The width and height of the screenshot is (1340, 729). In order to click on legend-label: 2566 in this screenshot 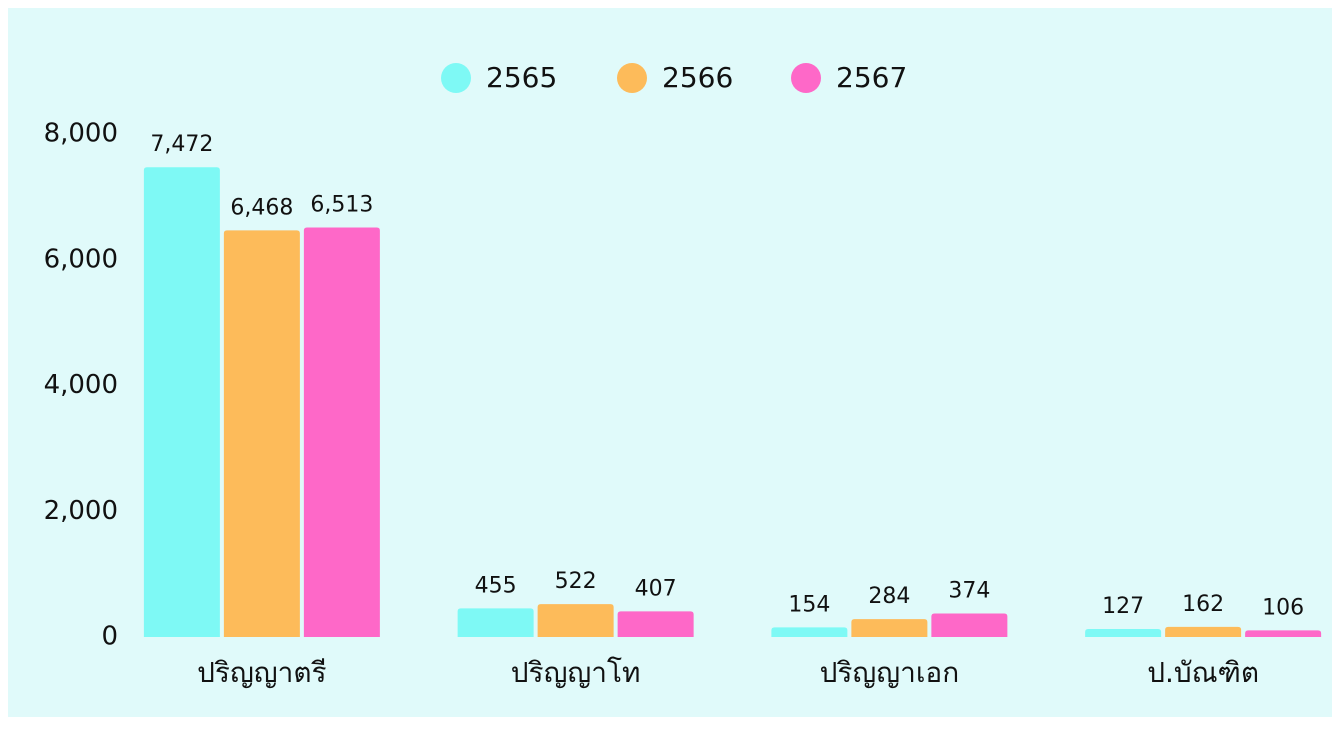, I will do `click(697, 77)`.